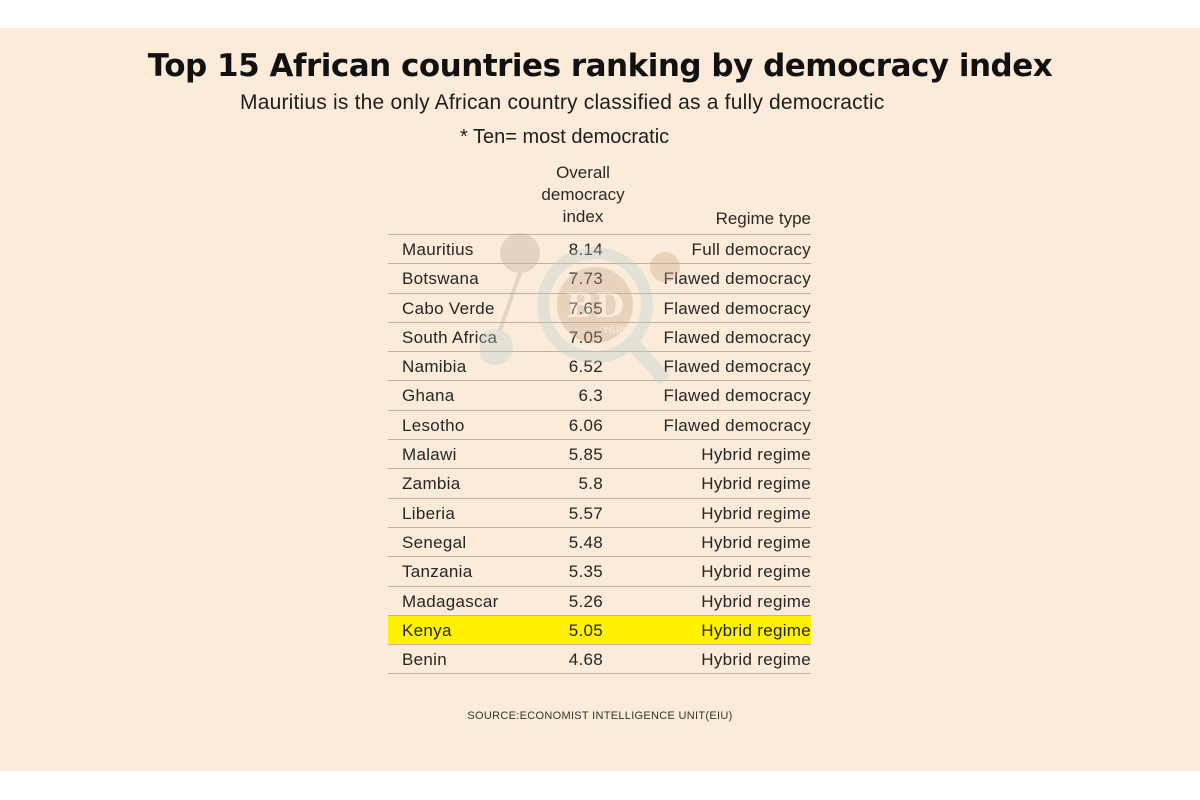 Image resolution: width=1200 pixels, height=800 pixels. Describe the element at coordinates (583, 172) in the screenshot. I see `column-header-index-line-1: Overall` at that location.